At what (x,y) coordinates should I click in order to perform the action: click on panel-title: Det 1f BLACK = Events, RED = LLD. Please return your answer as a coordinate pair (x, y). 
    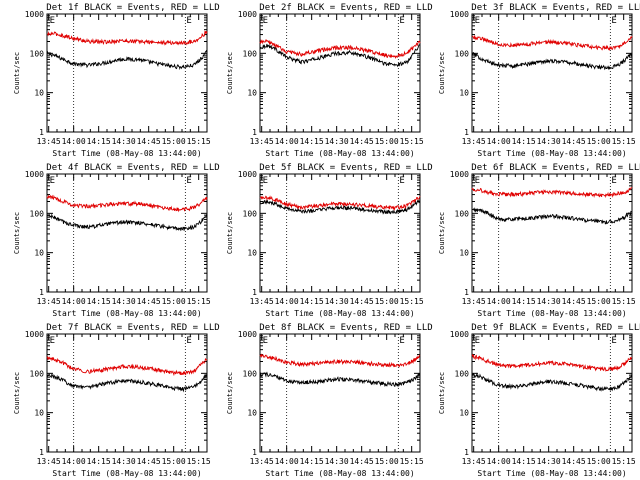
    Looking at the image, I should click on (132, 8).